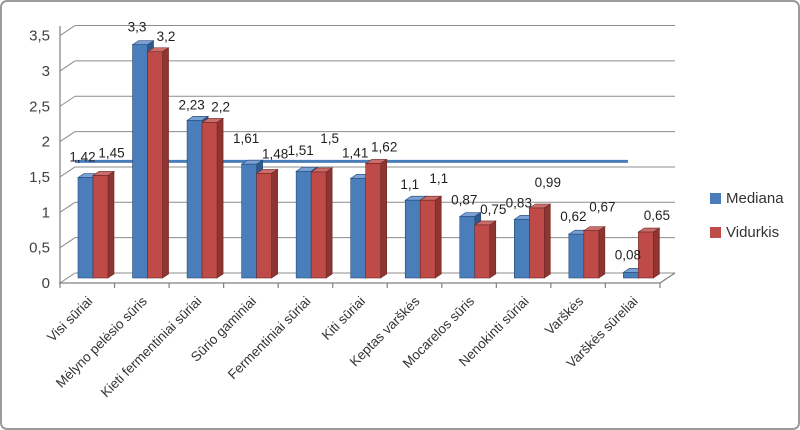 The width and height of the screenshot is (800, 430). What do you see at coordinates (301, 150) in the screenshot?
I see `value-label-mediana-4: 1,51` at bounding box center [301, 150].